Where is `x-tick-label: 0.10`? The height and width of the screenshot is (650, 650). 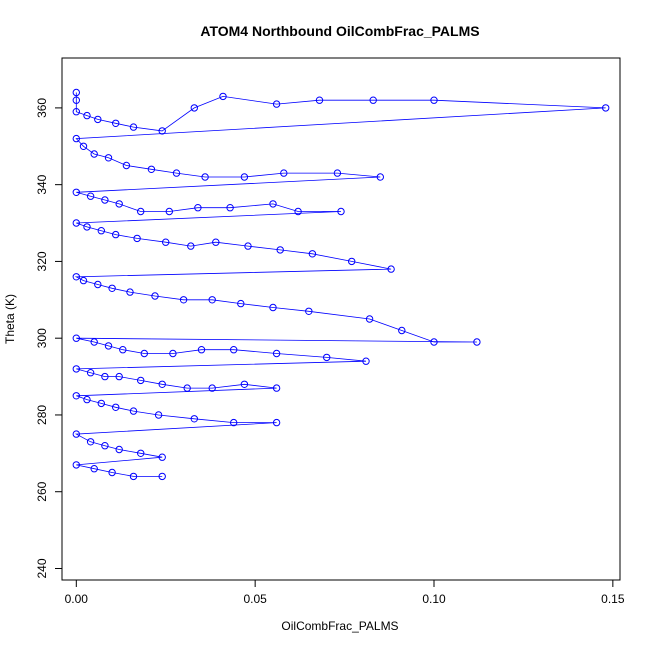 x-tick-label: 0.10 is located at coordinates (434, 599).